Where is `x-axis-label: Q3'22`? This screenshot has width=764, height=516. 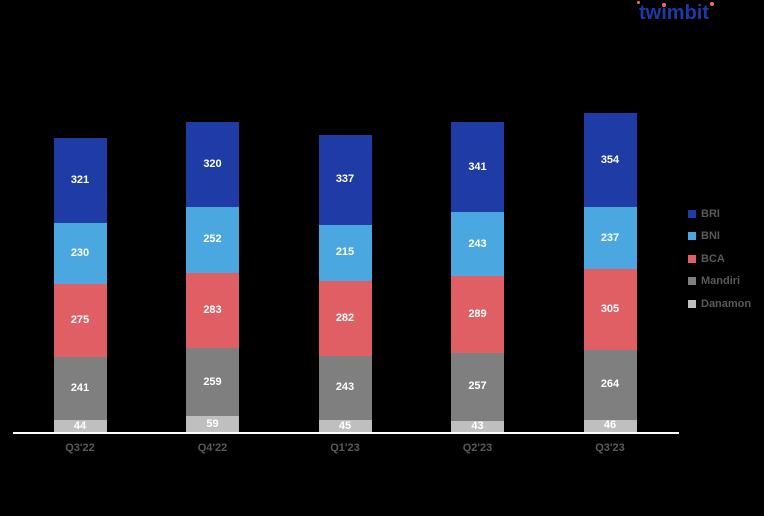
x-axis-label: Q3'22 is located at coordinates (80, 448).